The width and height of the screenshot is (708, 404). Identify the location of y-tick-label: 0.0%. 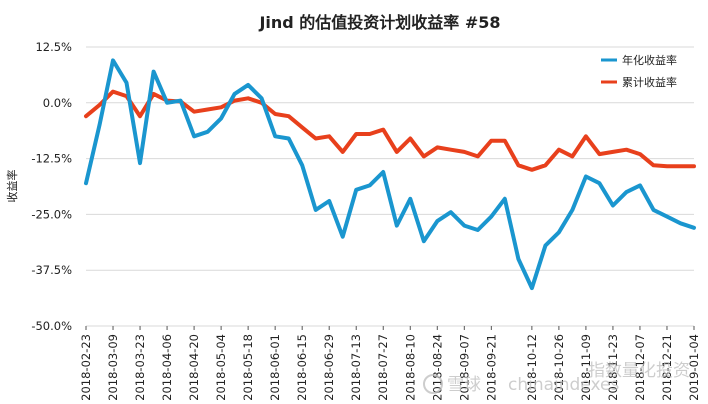
(57, 103).